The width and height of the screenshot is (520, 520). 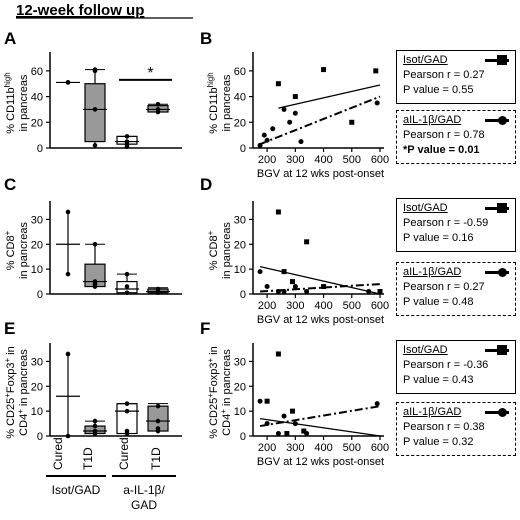 What do you see at coordinates (10, 102) in the screenshot?
I see `y-label-line: % CD11bhigh` at bounding box center [10, 102].